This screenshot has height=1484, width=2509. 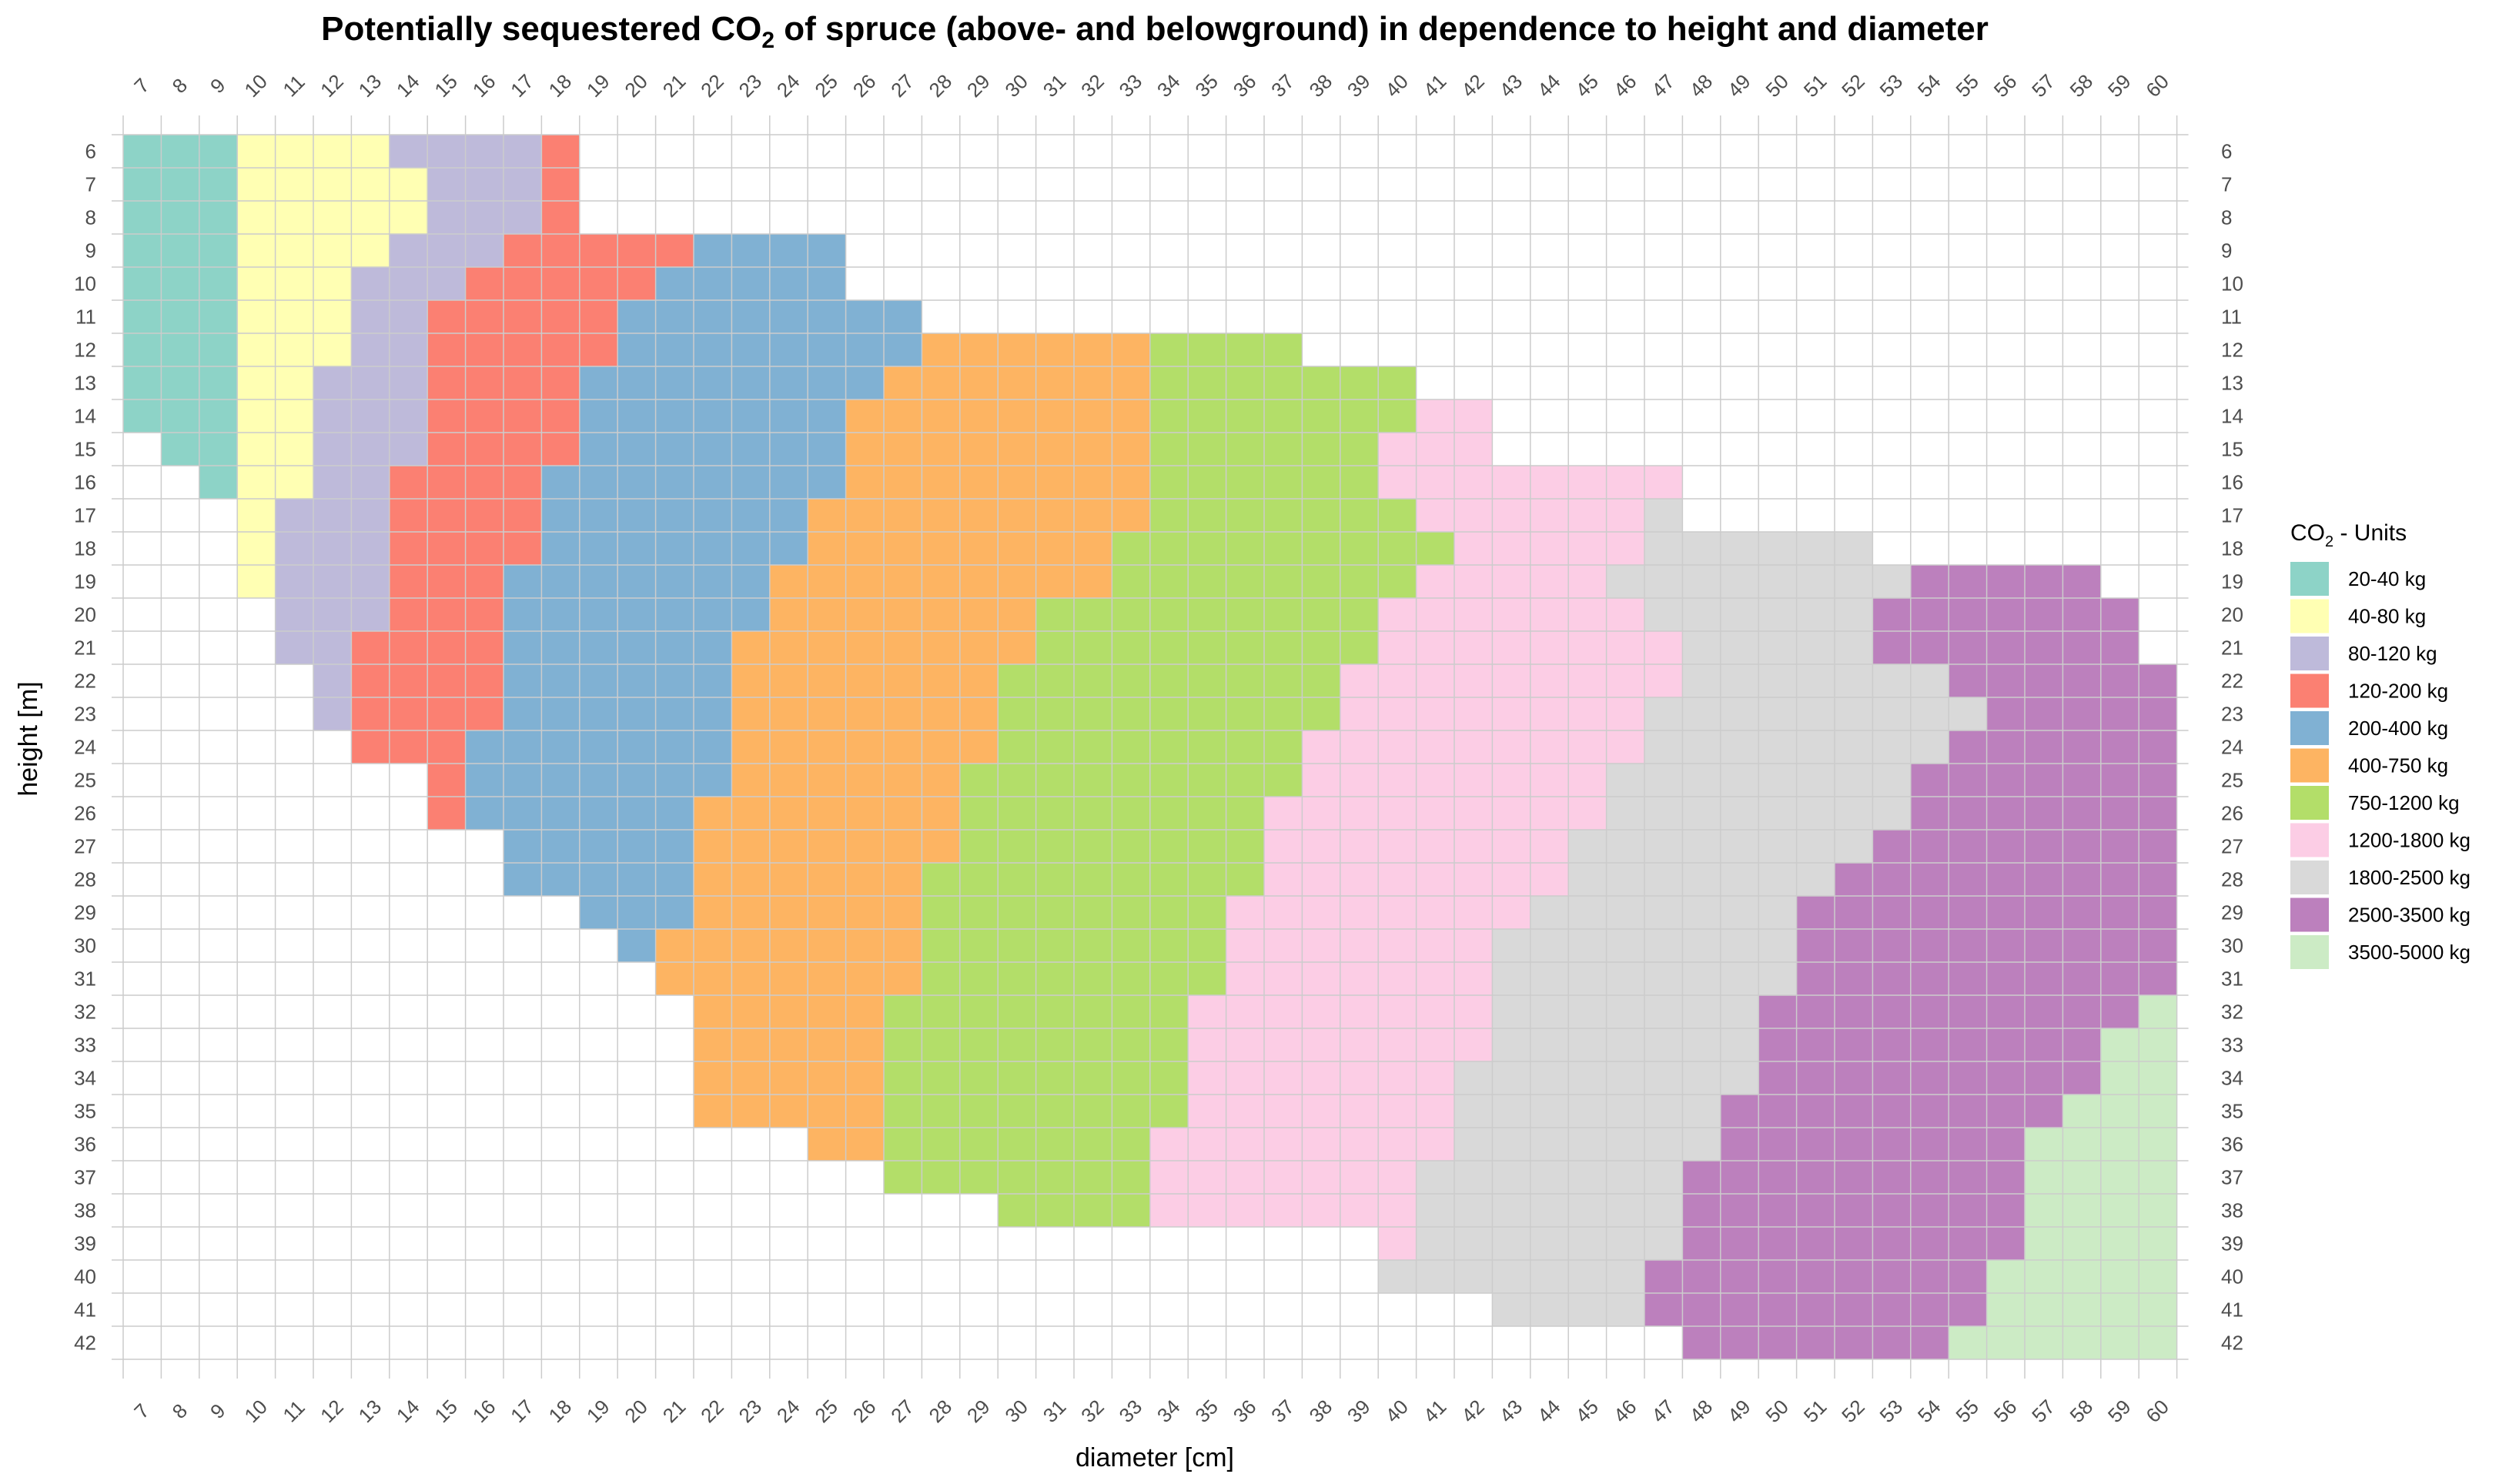 What do you see at coordinates (2232, 482) in the screenshot?
I see `y-tick-label: 16` at bounding box center [2232, 482].